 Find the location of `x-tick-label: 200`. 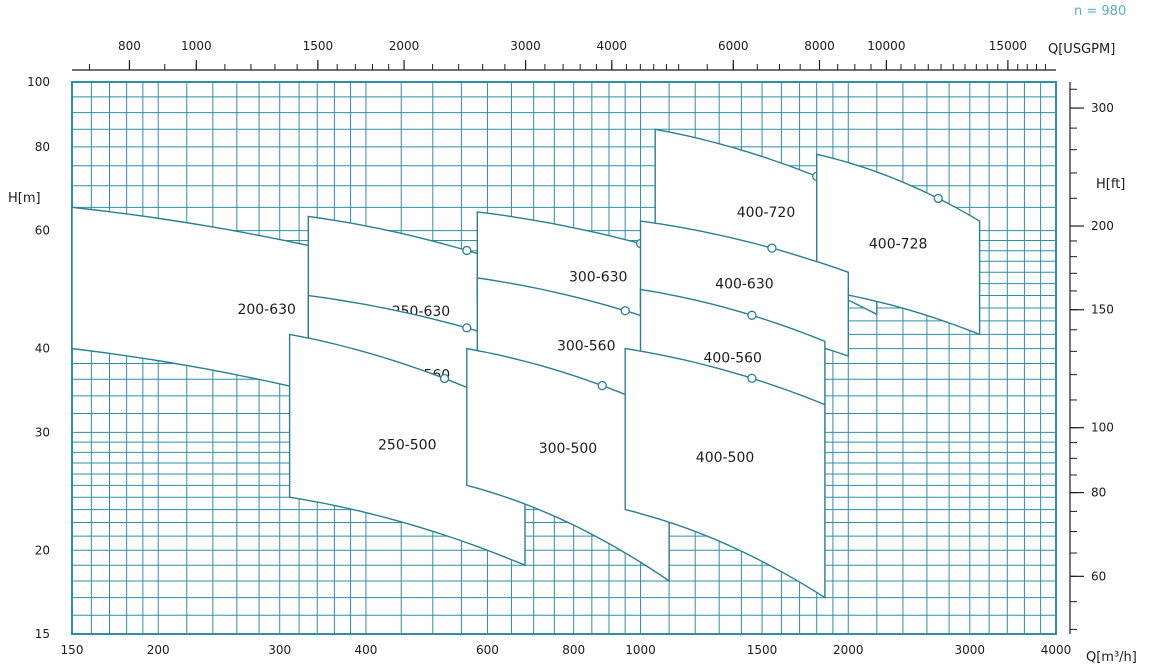

x-tick-label: 200 is located at coordinates (158, 650).